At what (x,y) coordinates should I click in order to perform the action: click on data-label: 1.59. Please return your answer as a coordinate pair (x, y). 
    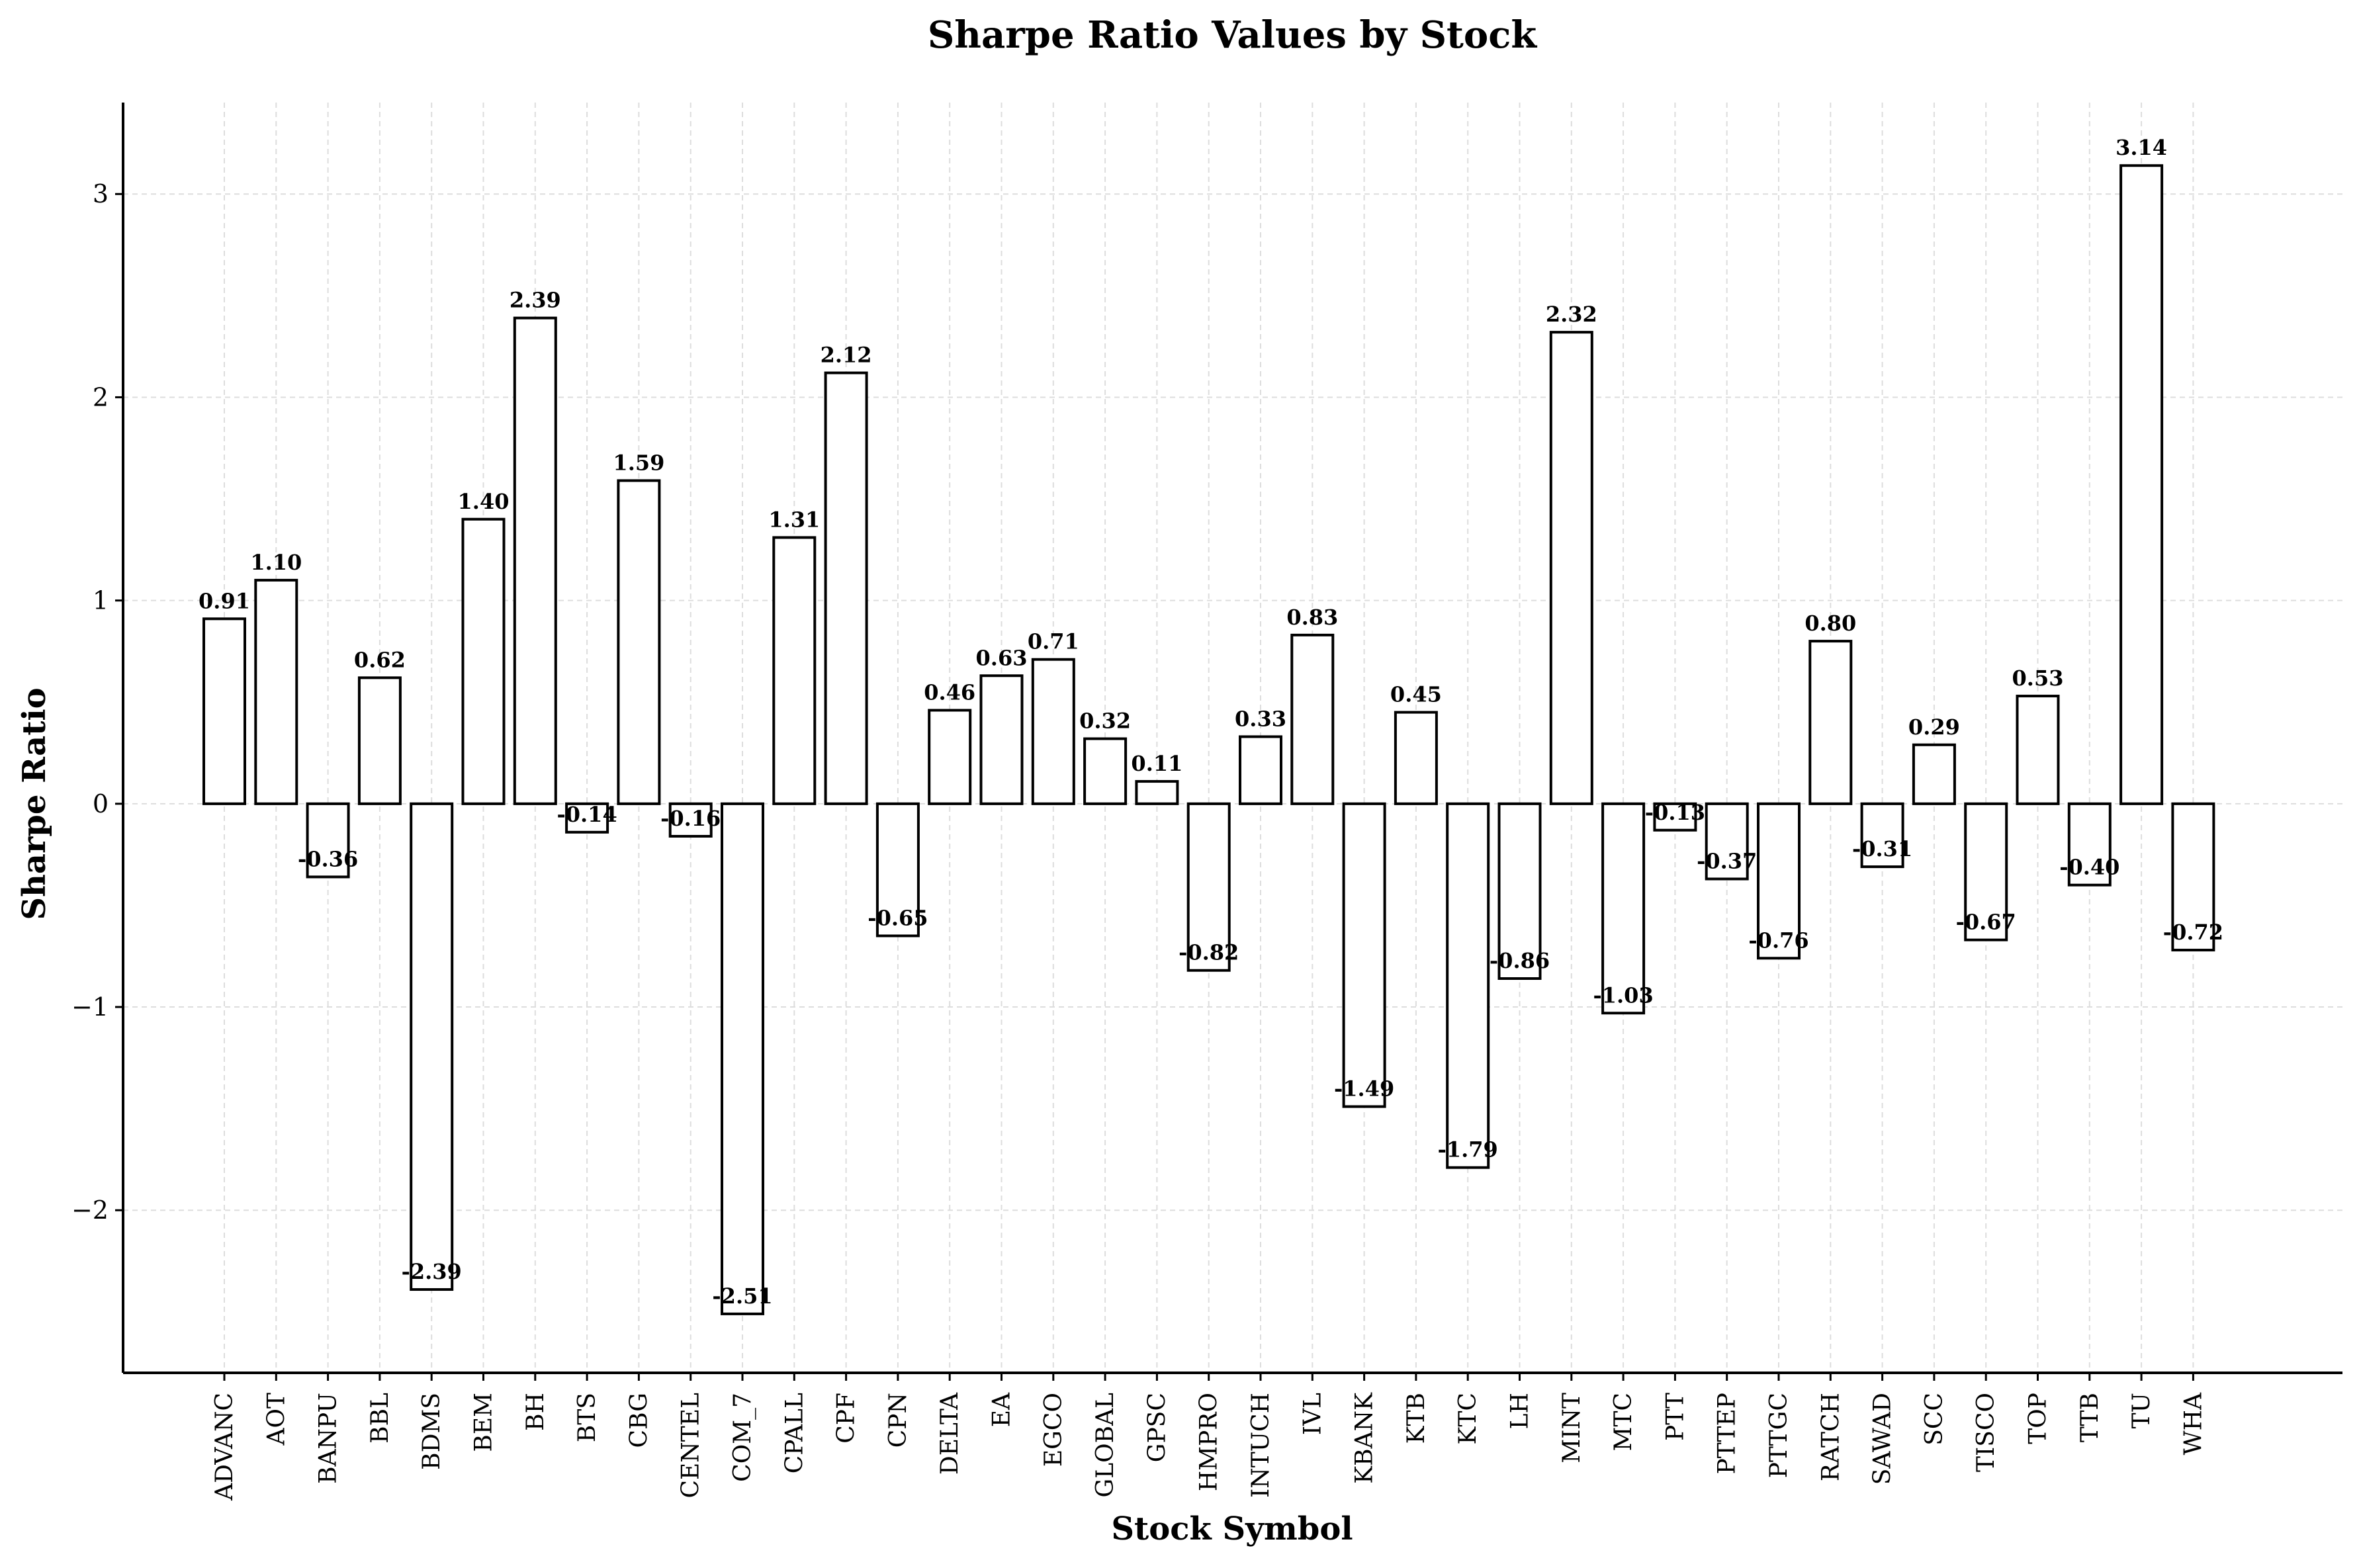
    Looking at the image, I should click on (638, 463).